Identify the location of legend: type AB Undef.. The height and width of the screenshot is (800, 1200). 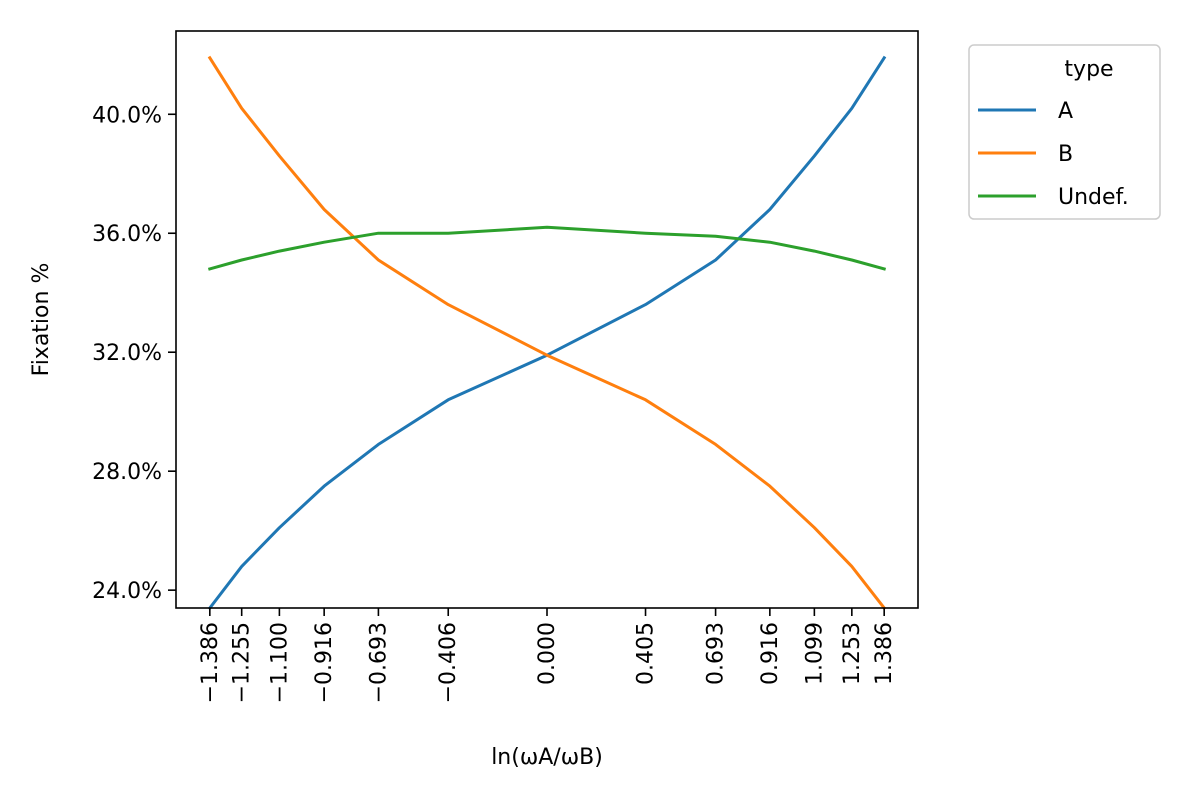
(1064, 132).